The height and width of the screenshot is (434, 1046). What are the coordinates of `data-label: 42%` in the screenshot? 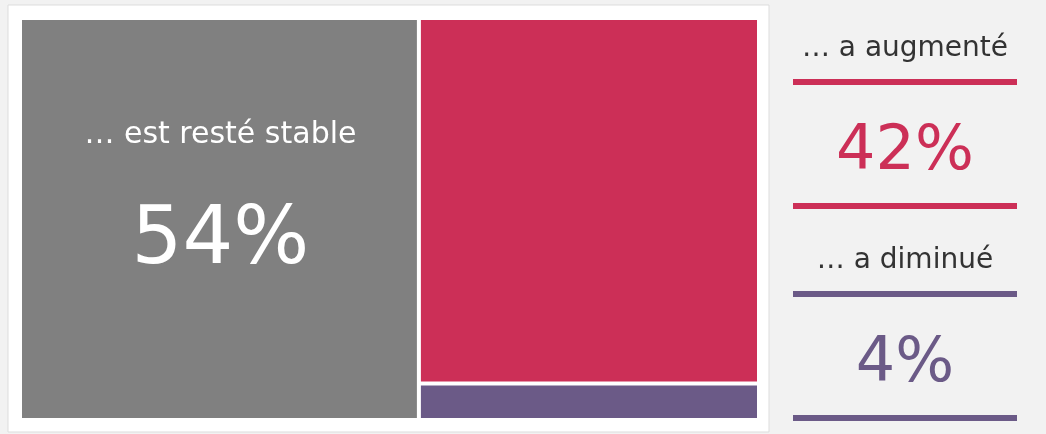 It's located at (905, 147).